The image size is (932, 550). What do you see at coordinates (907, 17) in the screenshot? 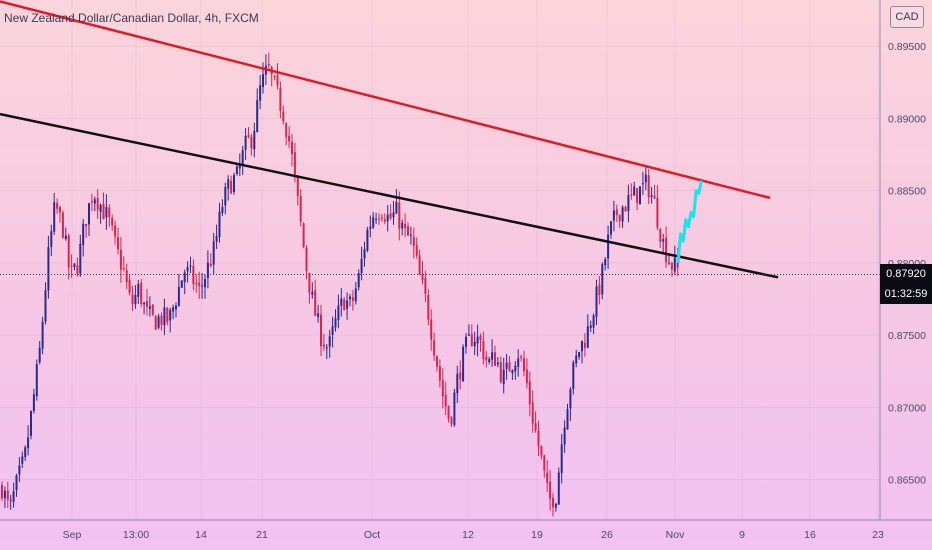
I see `currency-button: CAD` at bounding box center [907, 17].